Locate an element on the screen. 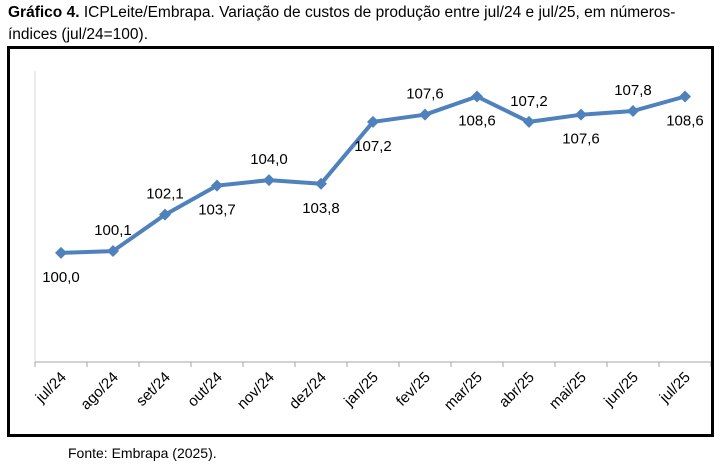 This screenshot has width=725, height=467. data-label: 104,0 is located at coordinates (269, 159).